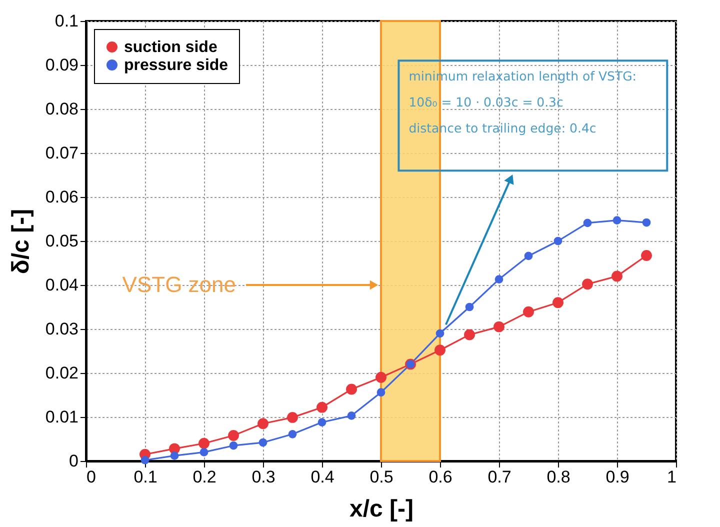  I want to click on y-tick-label: 0, so click(73, 461).